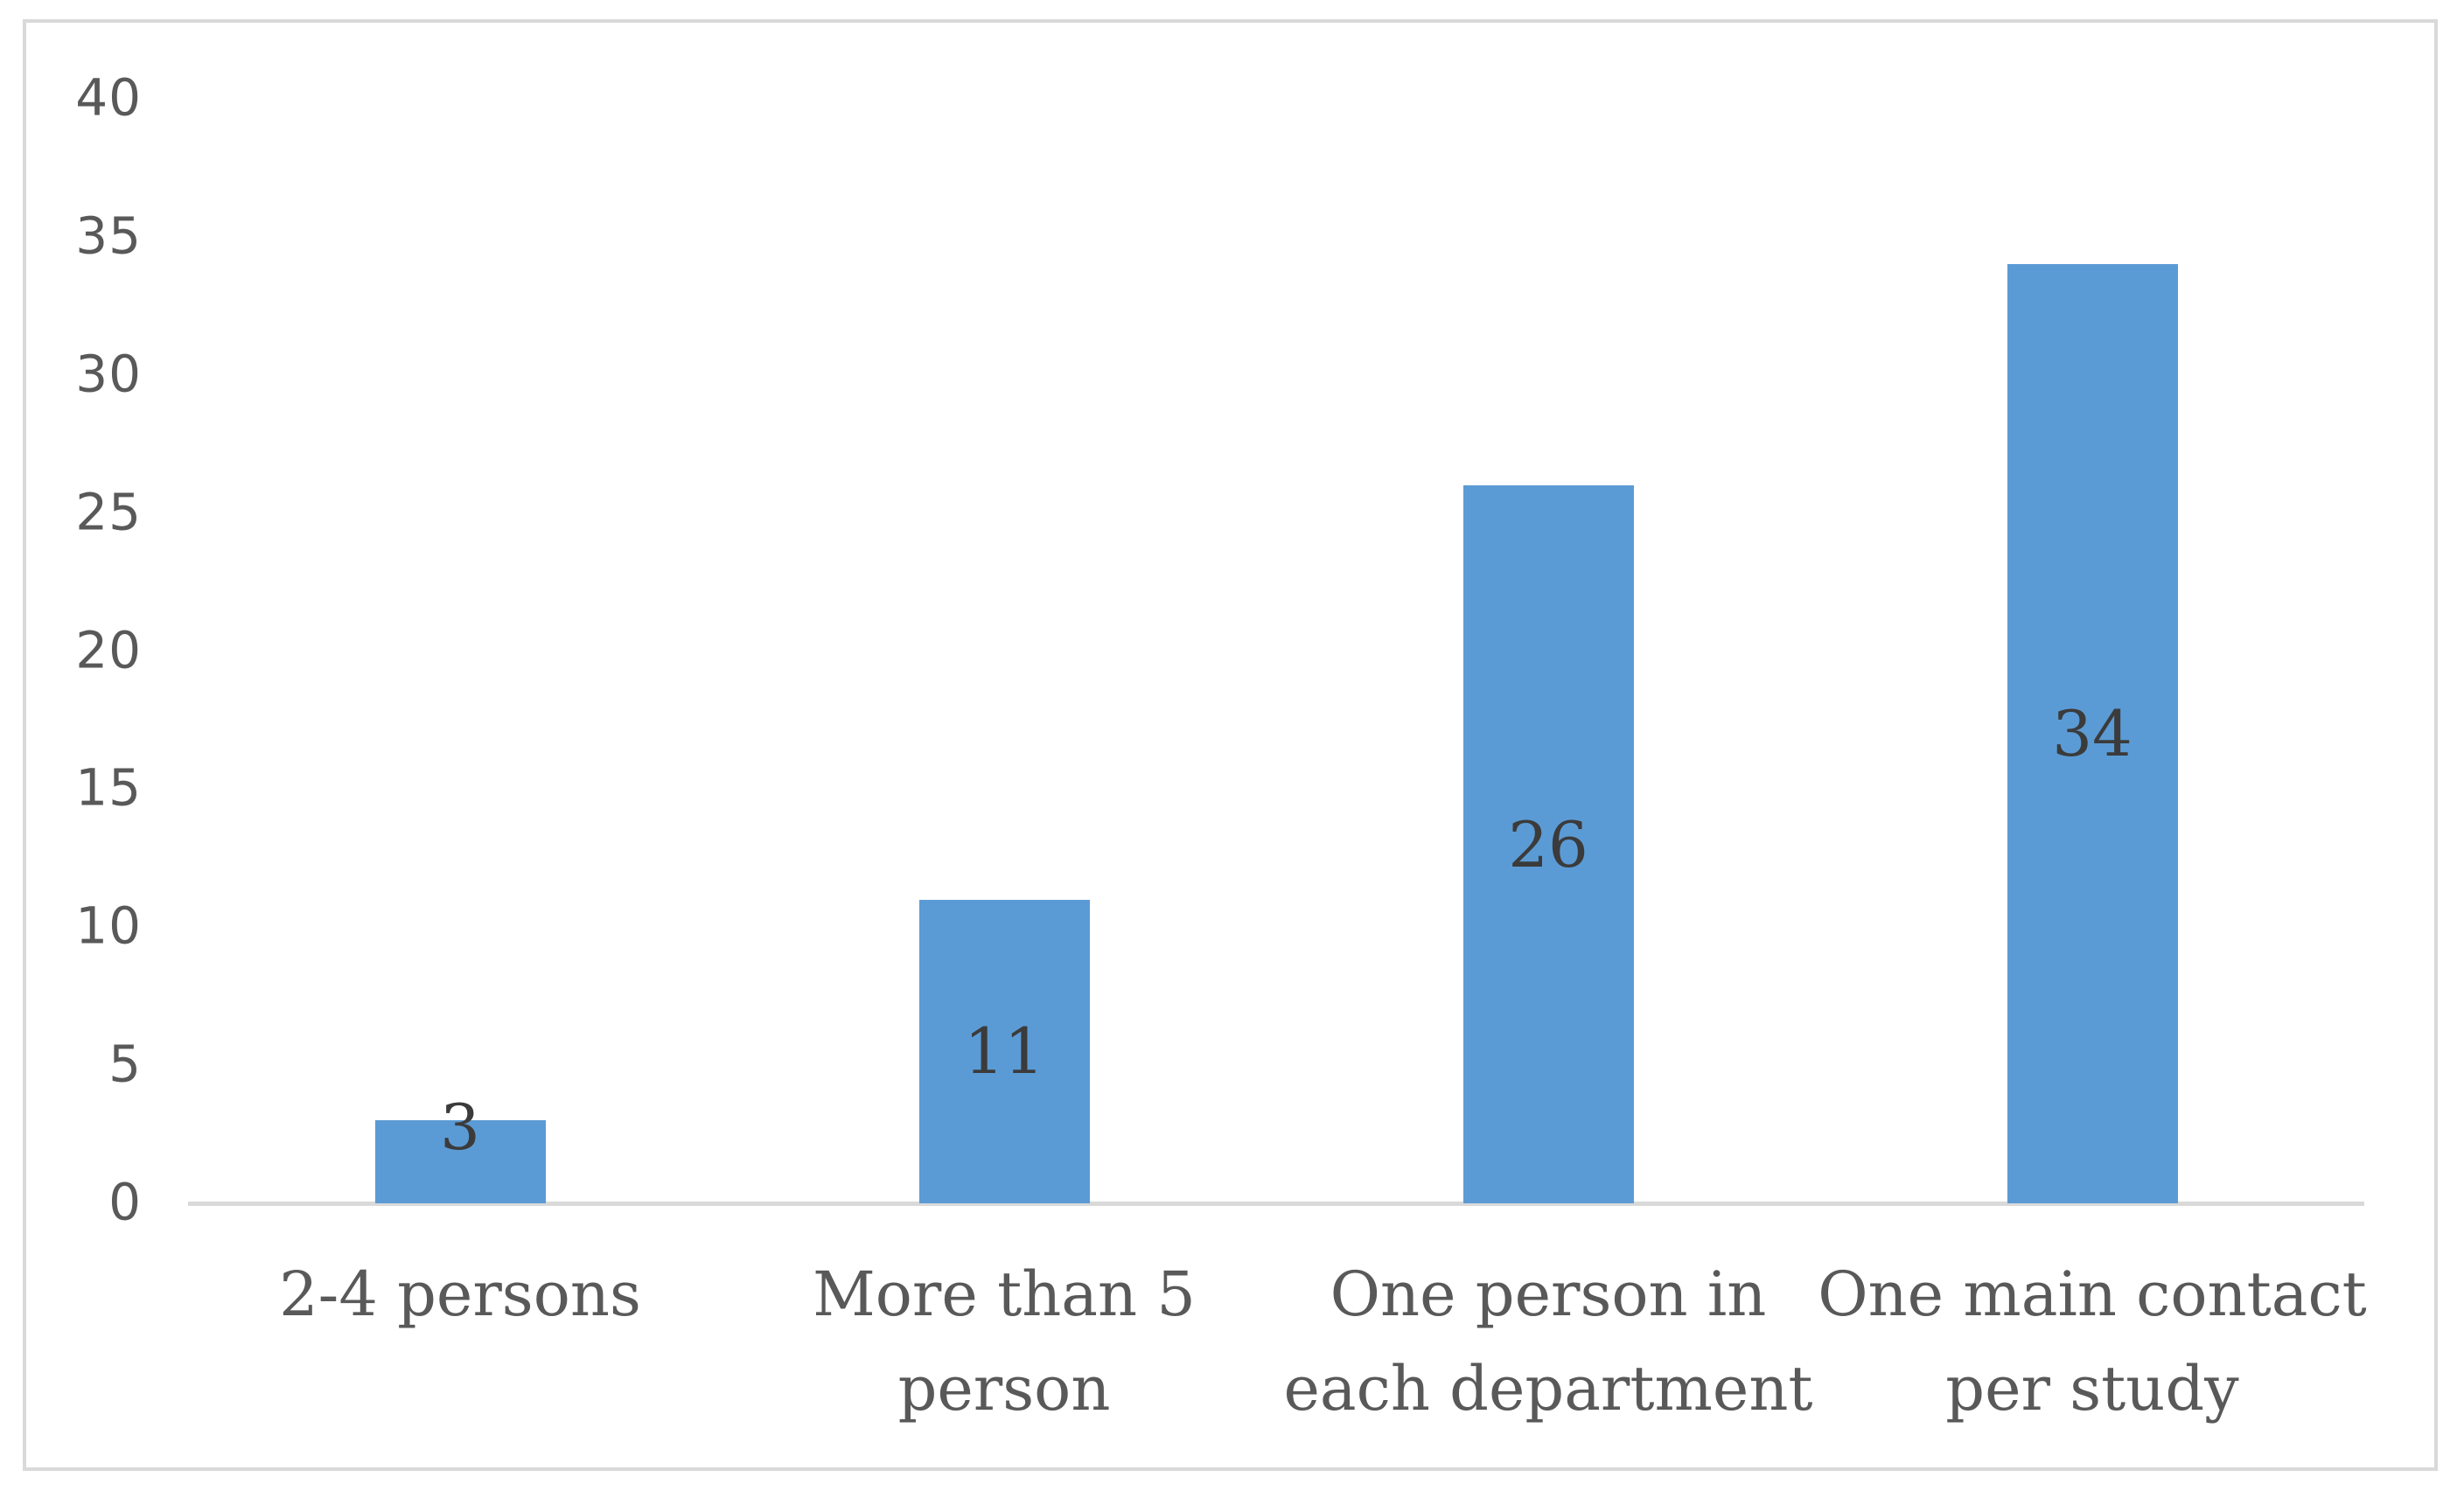 The height and width of the screenshot is (1498, 2464). I want to click on bar: 11, so click(1004, 1051).